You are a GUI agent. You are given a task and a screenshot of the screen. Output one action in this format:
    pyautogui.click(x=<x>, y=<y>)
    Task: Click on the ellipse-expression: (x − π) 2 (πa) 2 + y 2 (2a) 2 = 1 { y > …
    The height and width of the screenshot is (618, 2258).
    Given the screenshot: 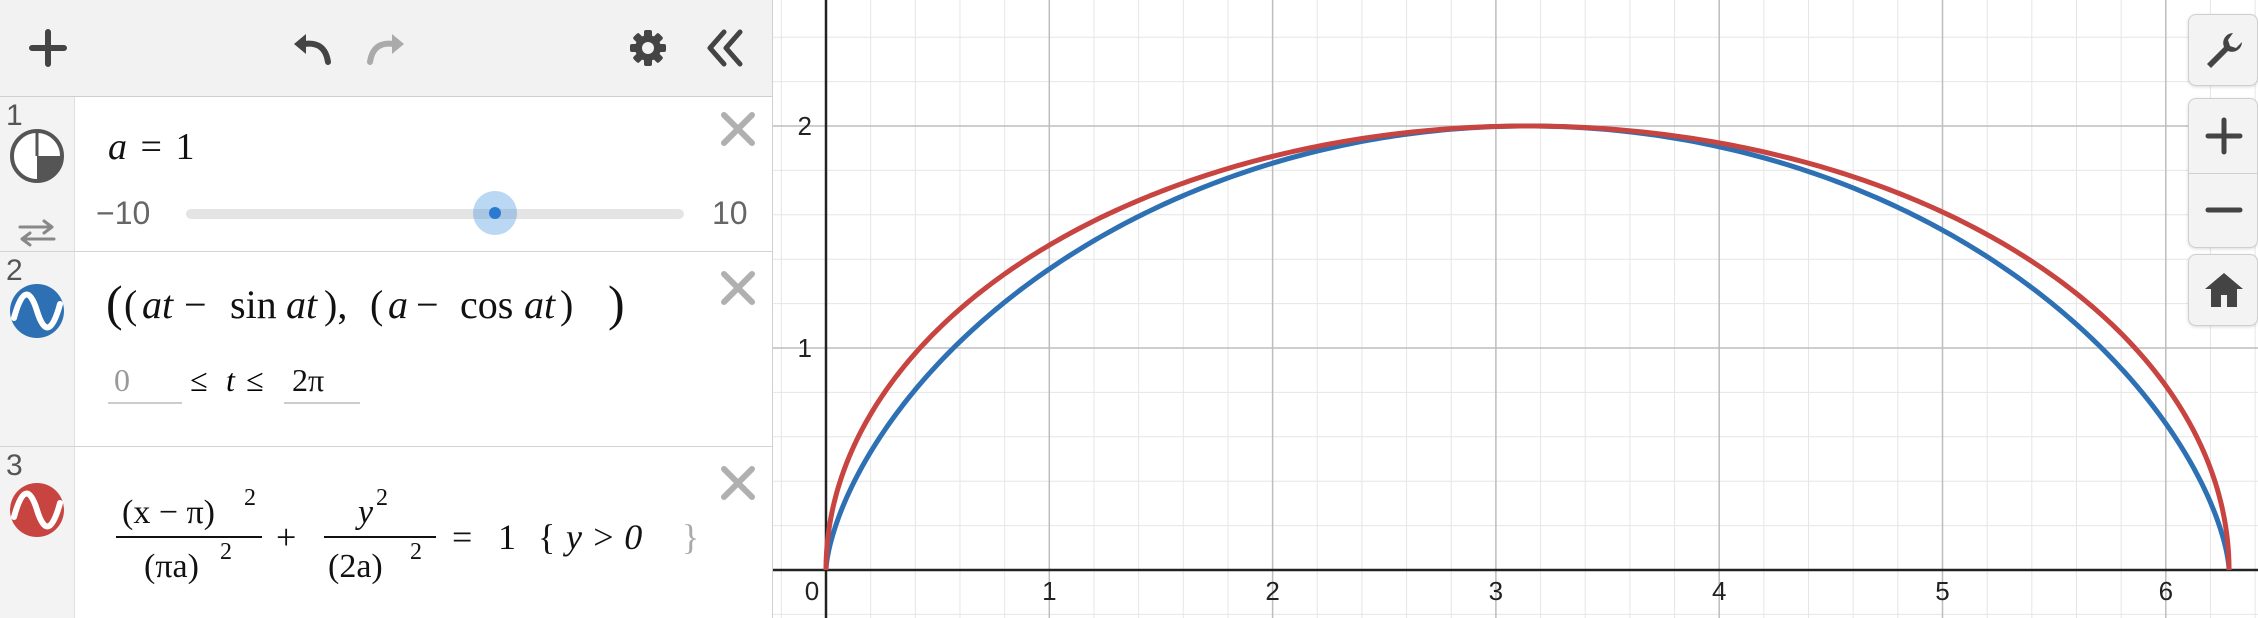 What is the action you would take?
    pyautogui.click(x=410, y=542)
    